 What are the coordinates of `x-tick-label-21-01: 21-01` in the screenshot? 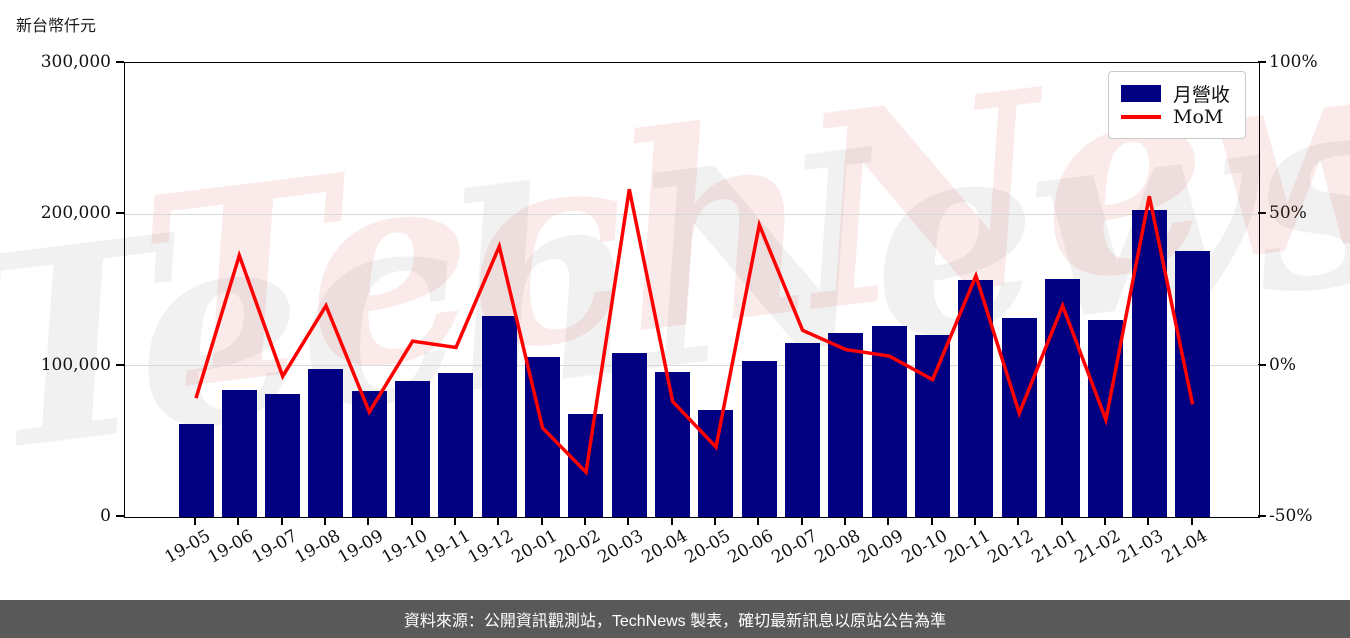 It's located at (1054, 547).